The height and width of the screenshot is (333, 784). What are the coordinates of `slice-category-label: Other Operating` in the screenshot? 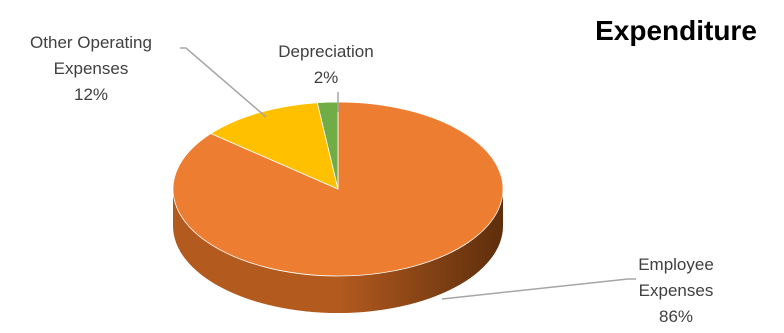 It's located at (91, 42).